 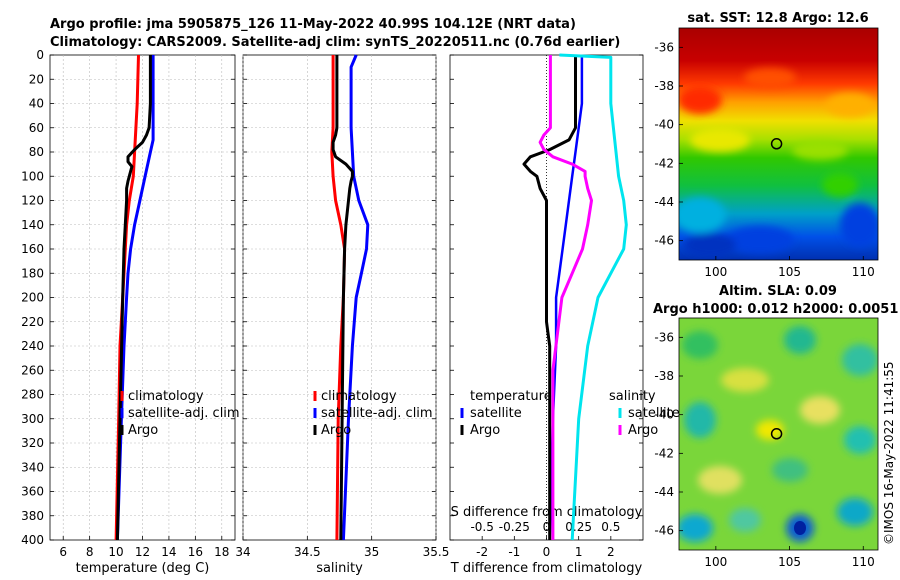 I want to click on y-tick-label: 120, so click(x=32, y=201).